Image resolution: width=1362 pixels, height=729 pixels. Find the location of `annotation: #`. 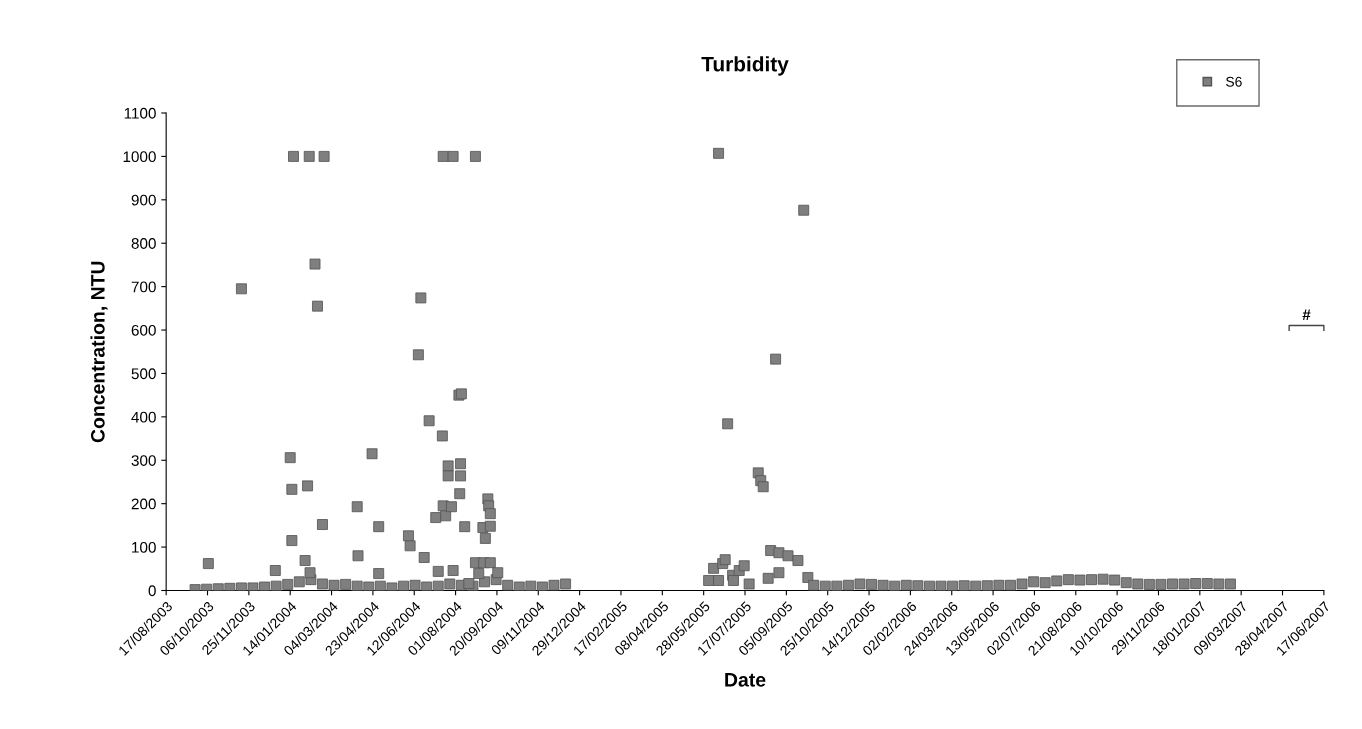

annotation: # is located at coordinates (1306, 314).